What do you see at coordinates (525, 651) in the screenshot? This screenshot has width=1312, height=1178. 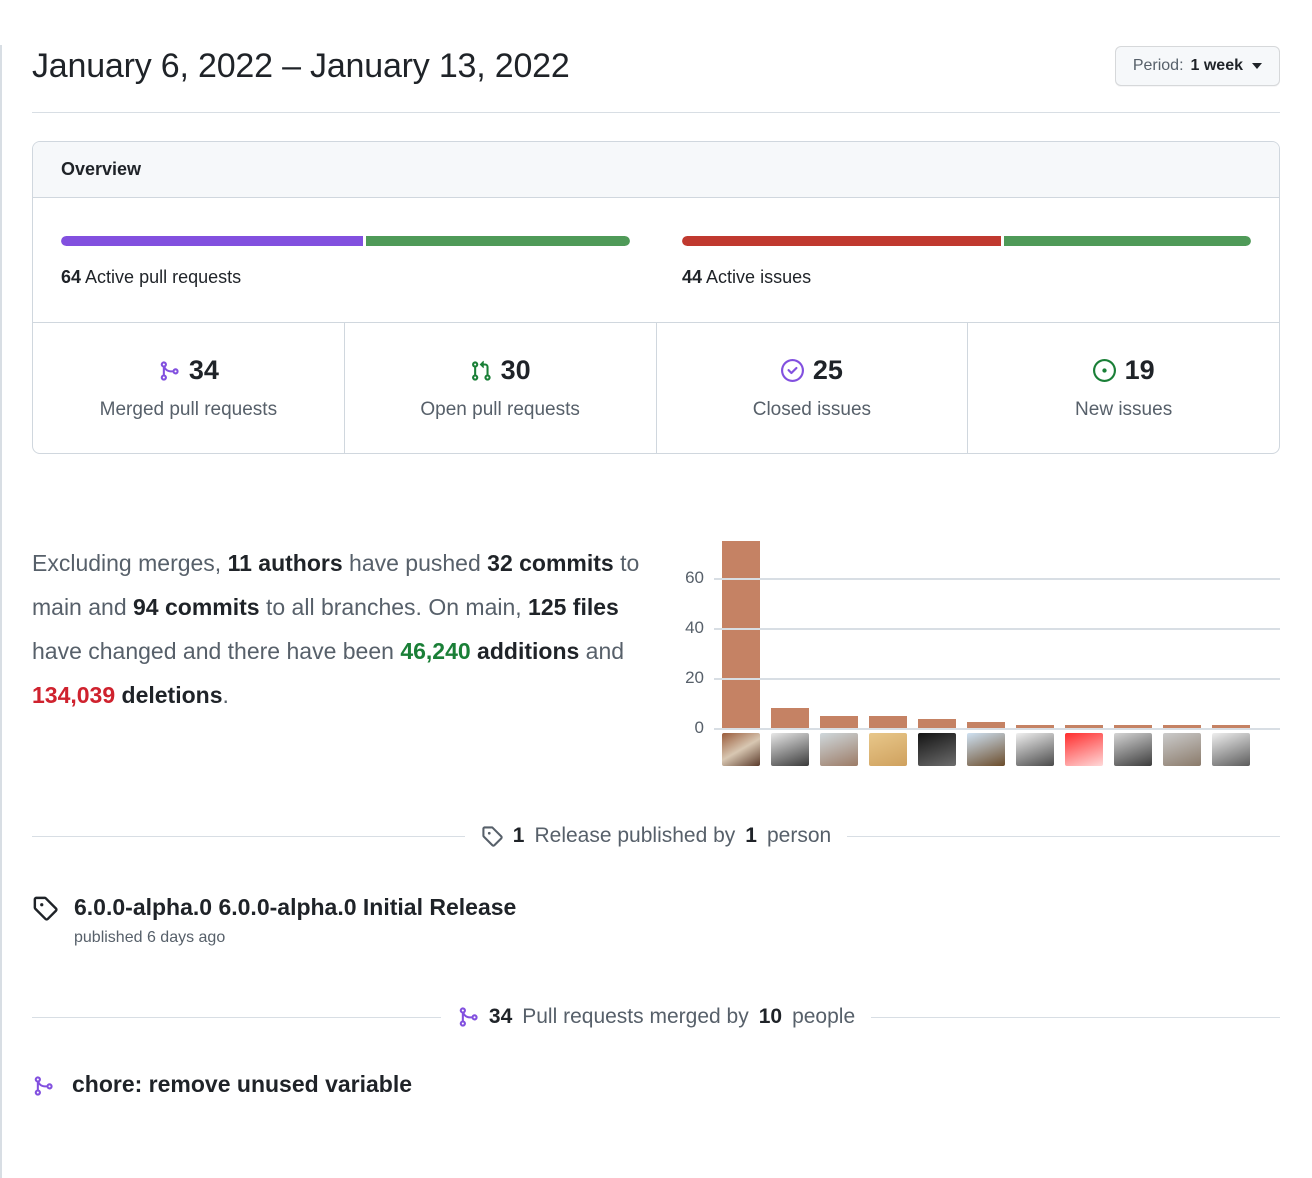 I see `summary-additions-word: additions` at bounding box center [525, 651].